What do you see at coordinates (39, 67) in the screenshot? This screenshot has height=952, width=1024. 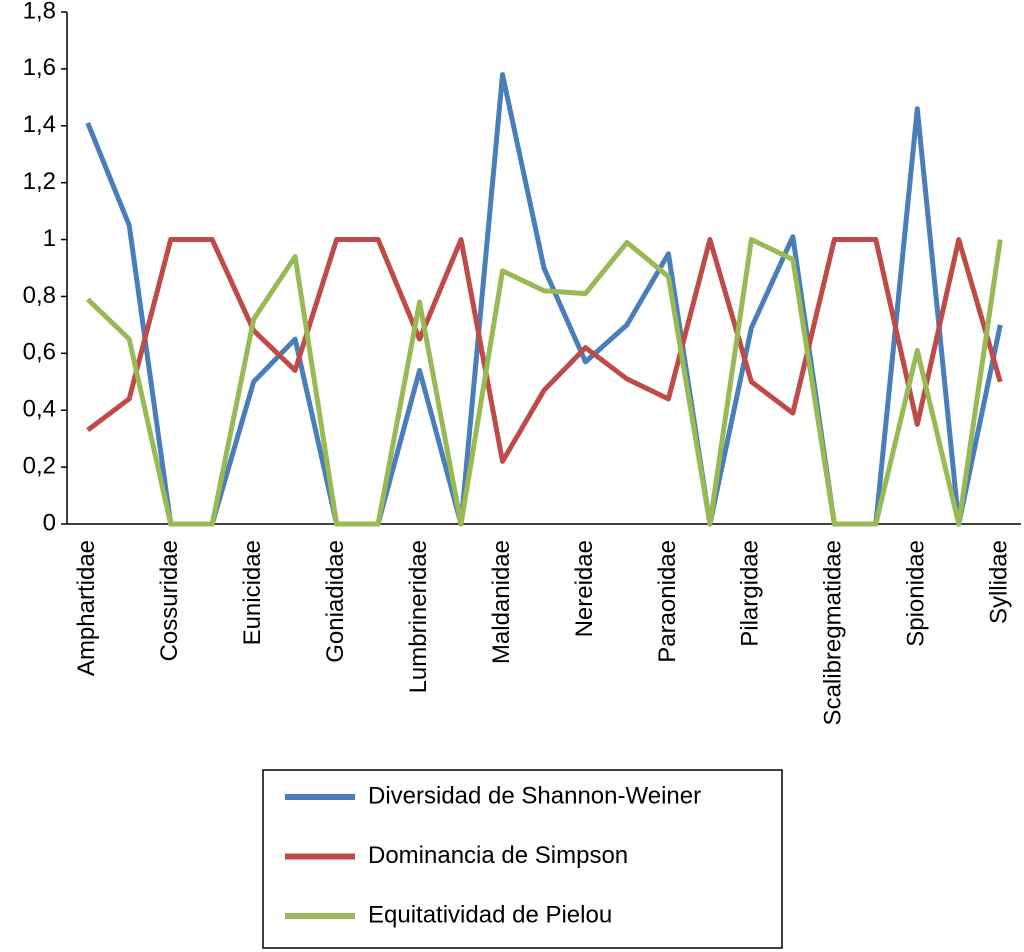 I see `y-tick-label: 1,6` at bounding box center [39, 67].